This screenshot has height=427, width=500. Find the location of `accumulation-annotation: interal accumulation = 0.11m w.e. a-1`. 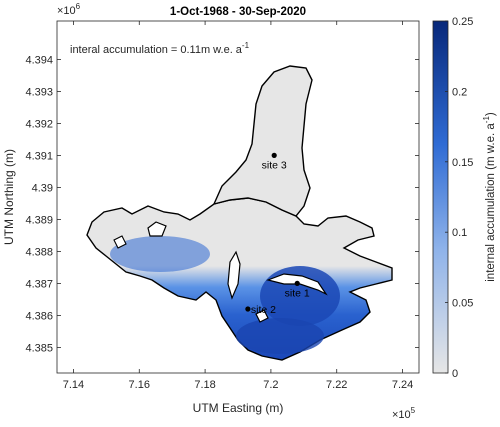

accumulation-annotation: interal accumulation = 0.11m w.e. a-1 is located at coordinates (160, 48).